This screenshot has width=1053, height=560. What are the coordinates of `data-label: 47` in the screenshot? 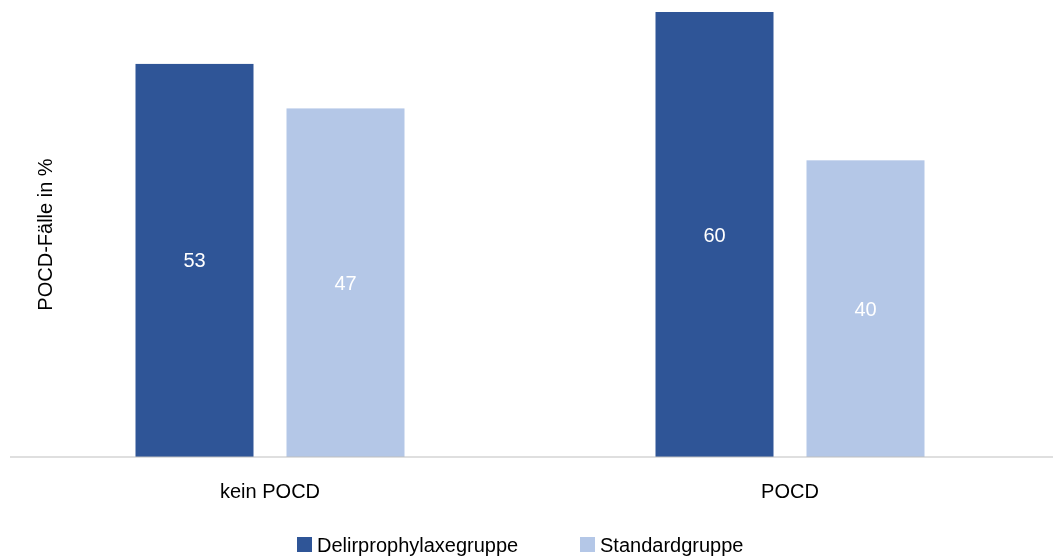 It's located at (345, 282).